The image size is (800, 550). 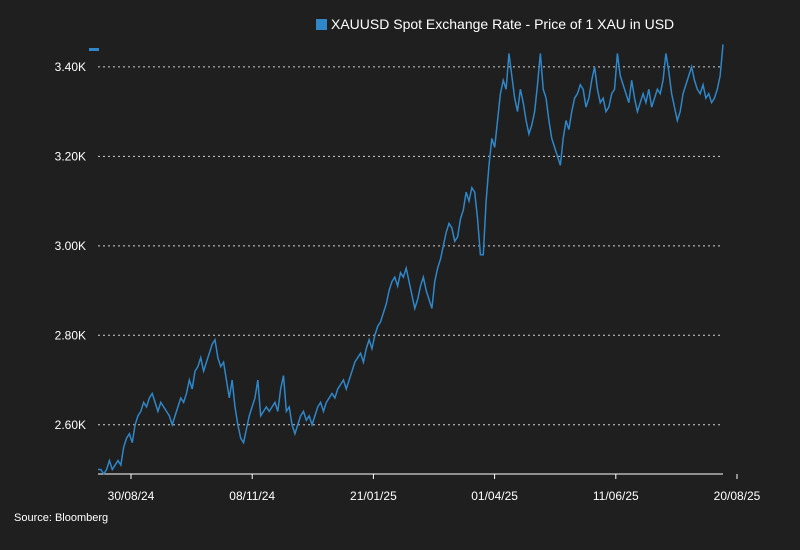 I want to click on legend-swatch, so click(x=321, y=24).